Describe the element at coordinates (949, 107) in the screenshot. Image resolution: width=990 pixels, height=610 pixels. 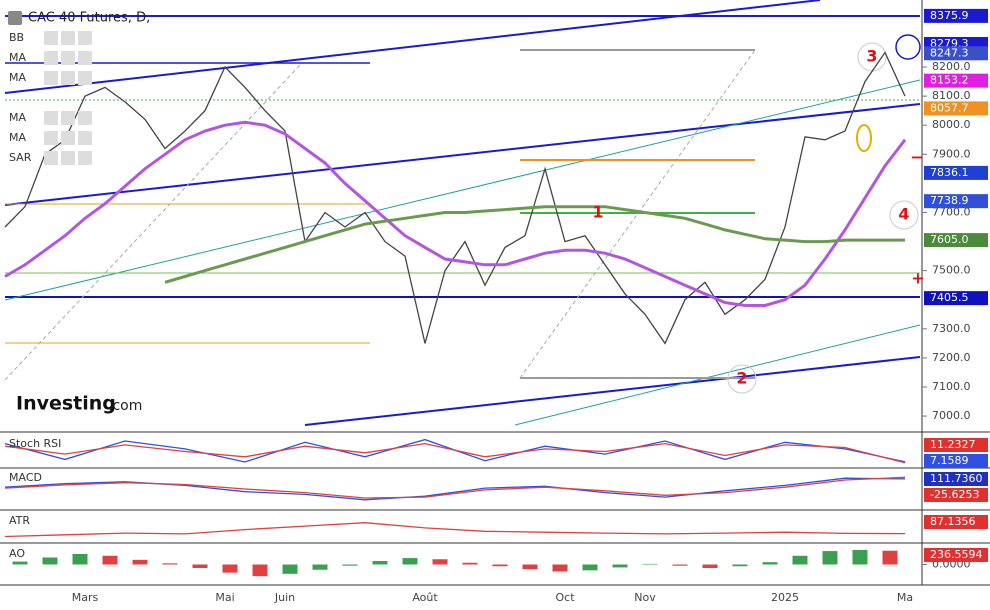
I see `price-label: 8057.7` at that location.